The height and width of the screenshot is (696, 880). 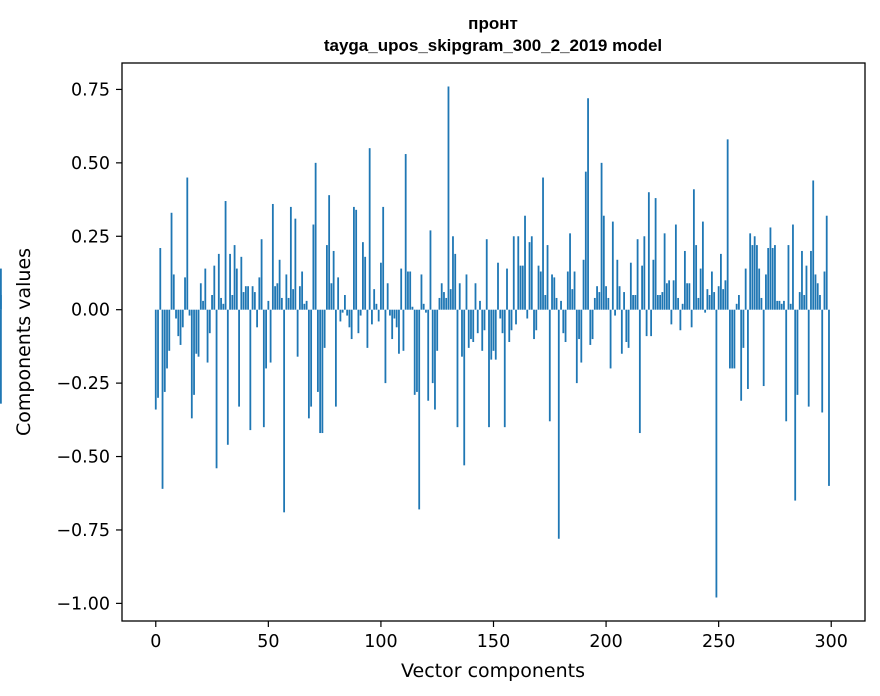 What do you see at coordinates (493, 642) in the screenshot?
I see `x-tick-label: 150` at bounding box center [493, 642].